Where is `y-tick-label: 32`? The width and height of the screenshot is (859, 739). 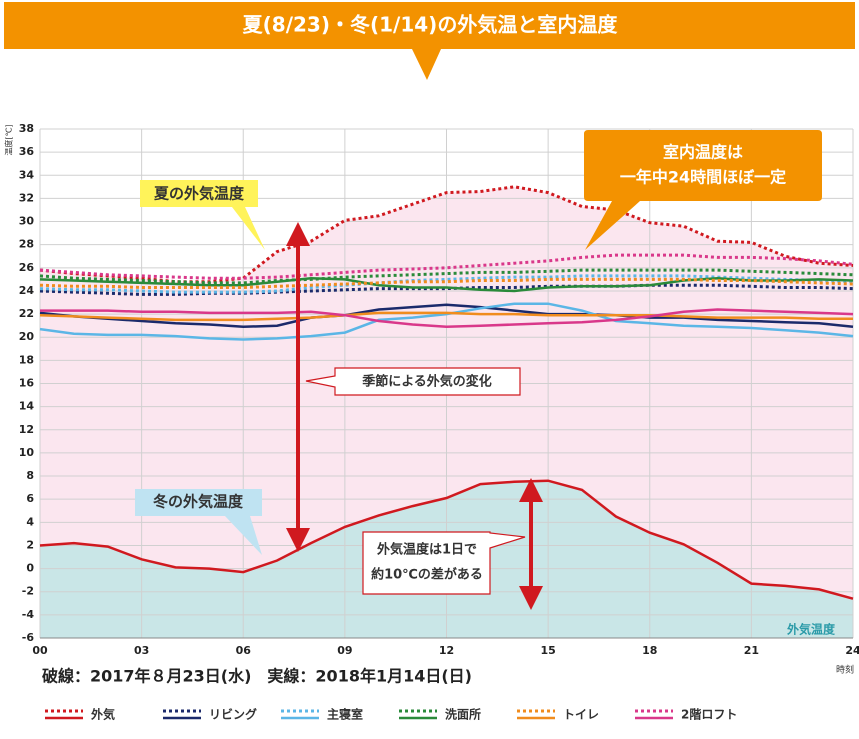 y-tick-label: 32 is located at coordinates (26, 197).